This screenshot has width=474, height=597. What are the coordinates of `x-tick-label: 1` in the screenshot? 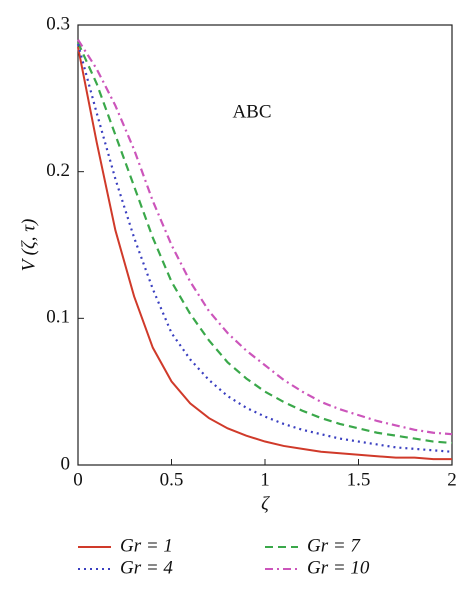 It's located at (265, 479).